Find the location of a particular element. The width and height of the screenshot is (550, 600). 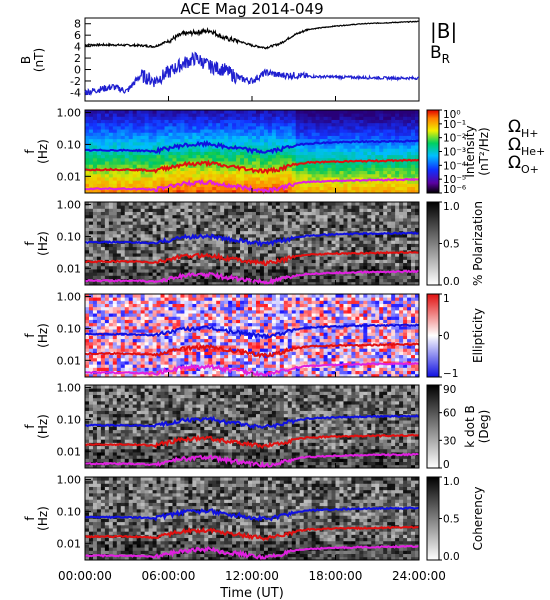

colorbar-tick-label: 10⁻⁴ is located at coordinates (454, 166).